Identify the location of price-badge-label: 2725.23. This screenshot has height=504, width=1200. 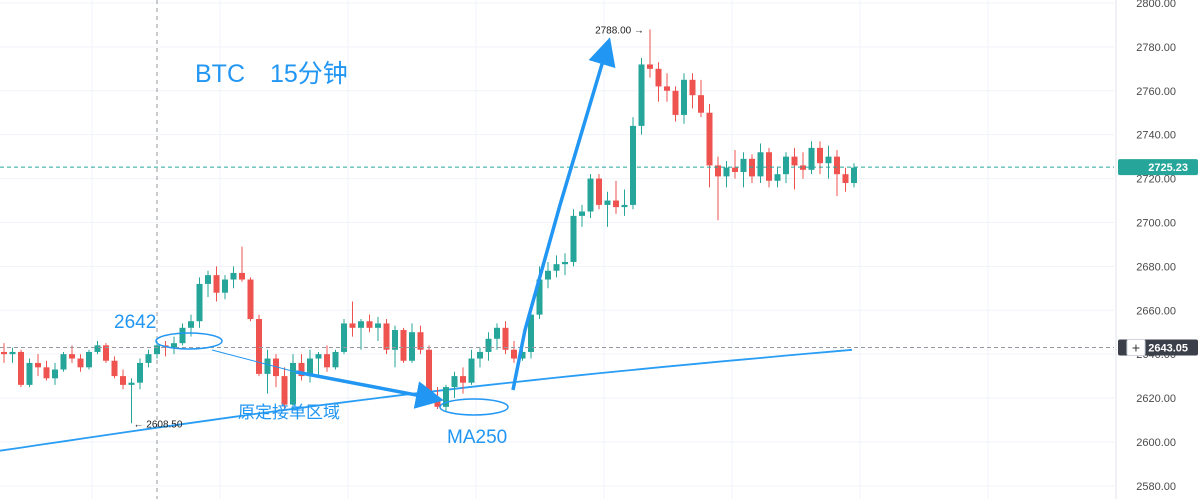
(1168, 168).